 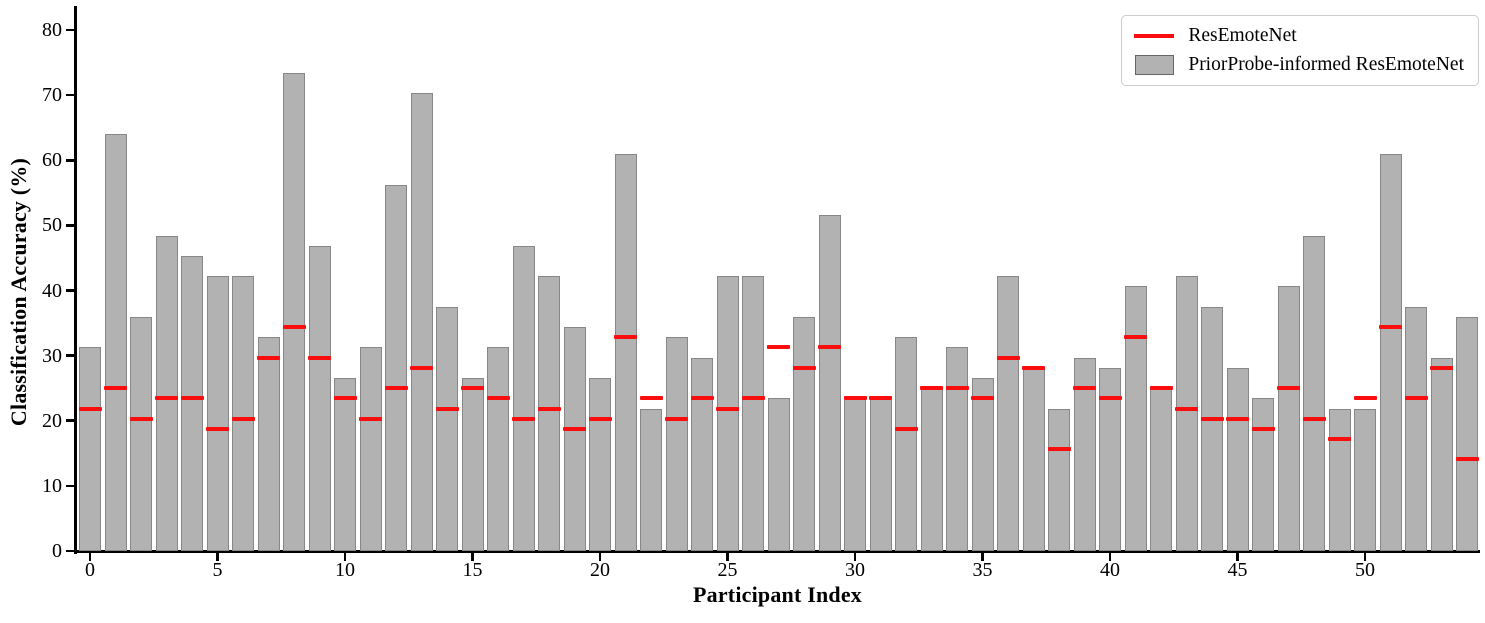 I want to click on x-tick-label: 30, so click(x=855, y=570).